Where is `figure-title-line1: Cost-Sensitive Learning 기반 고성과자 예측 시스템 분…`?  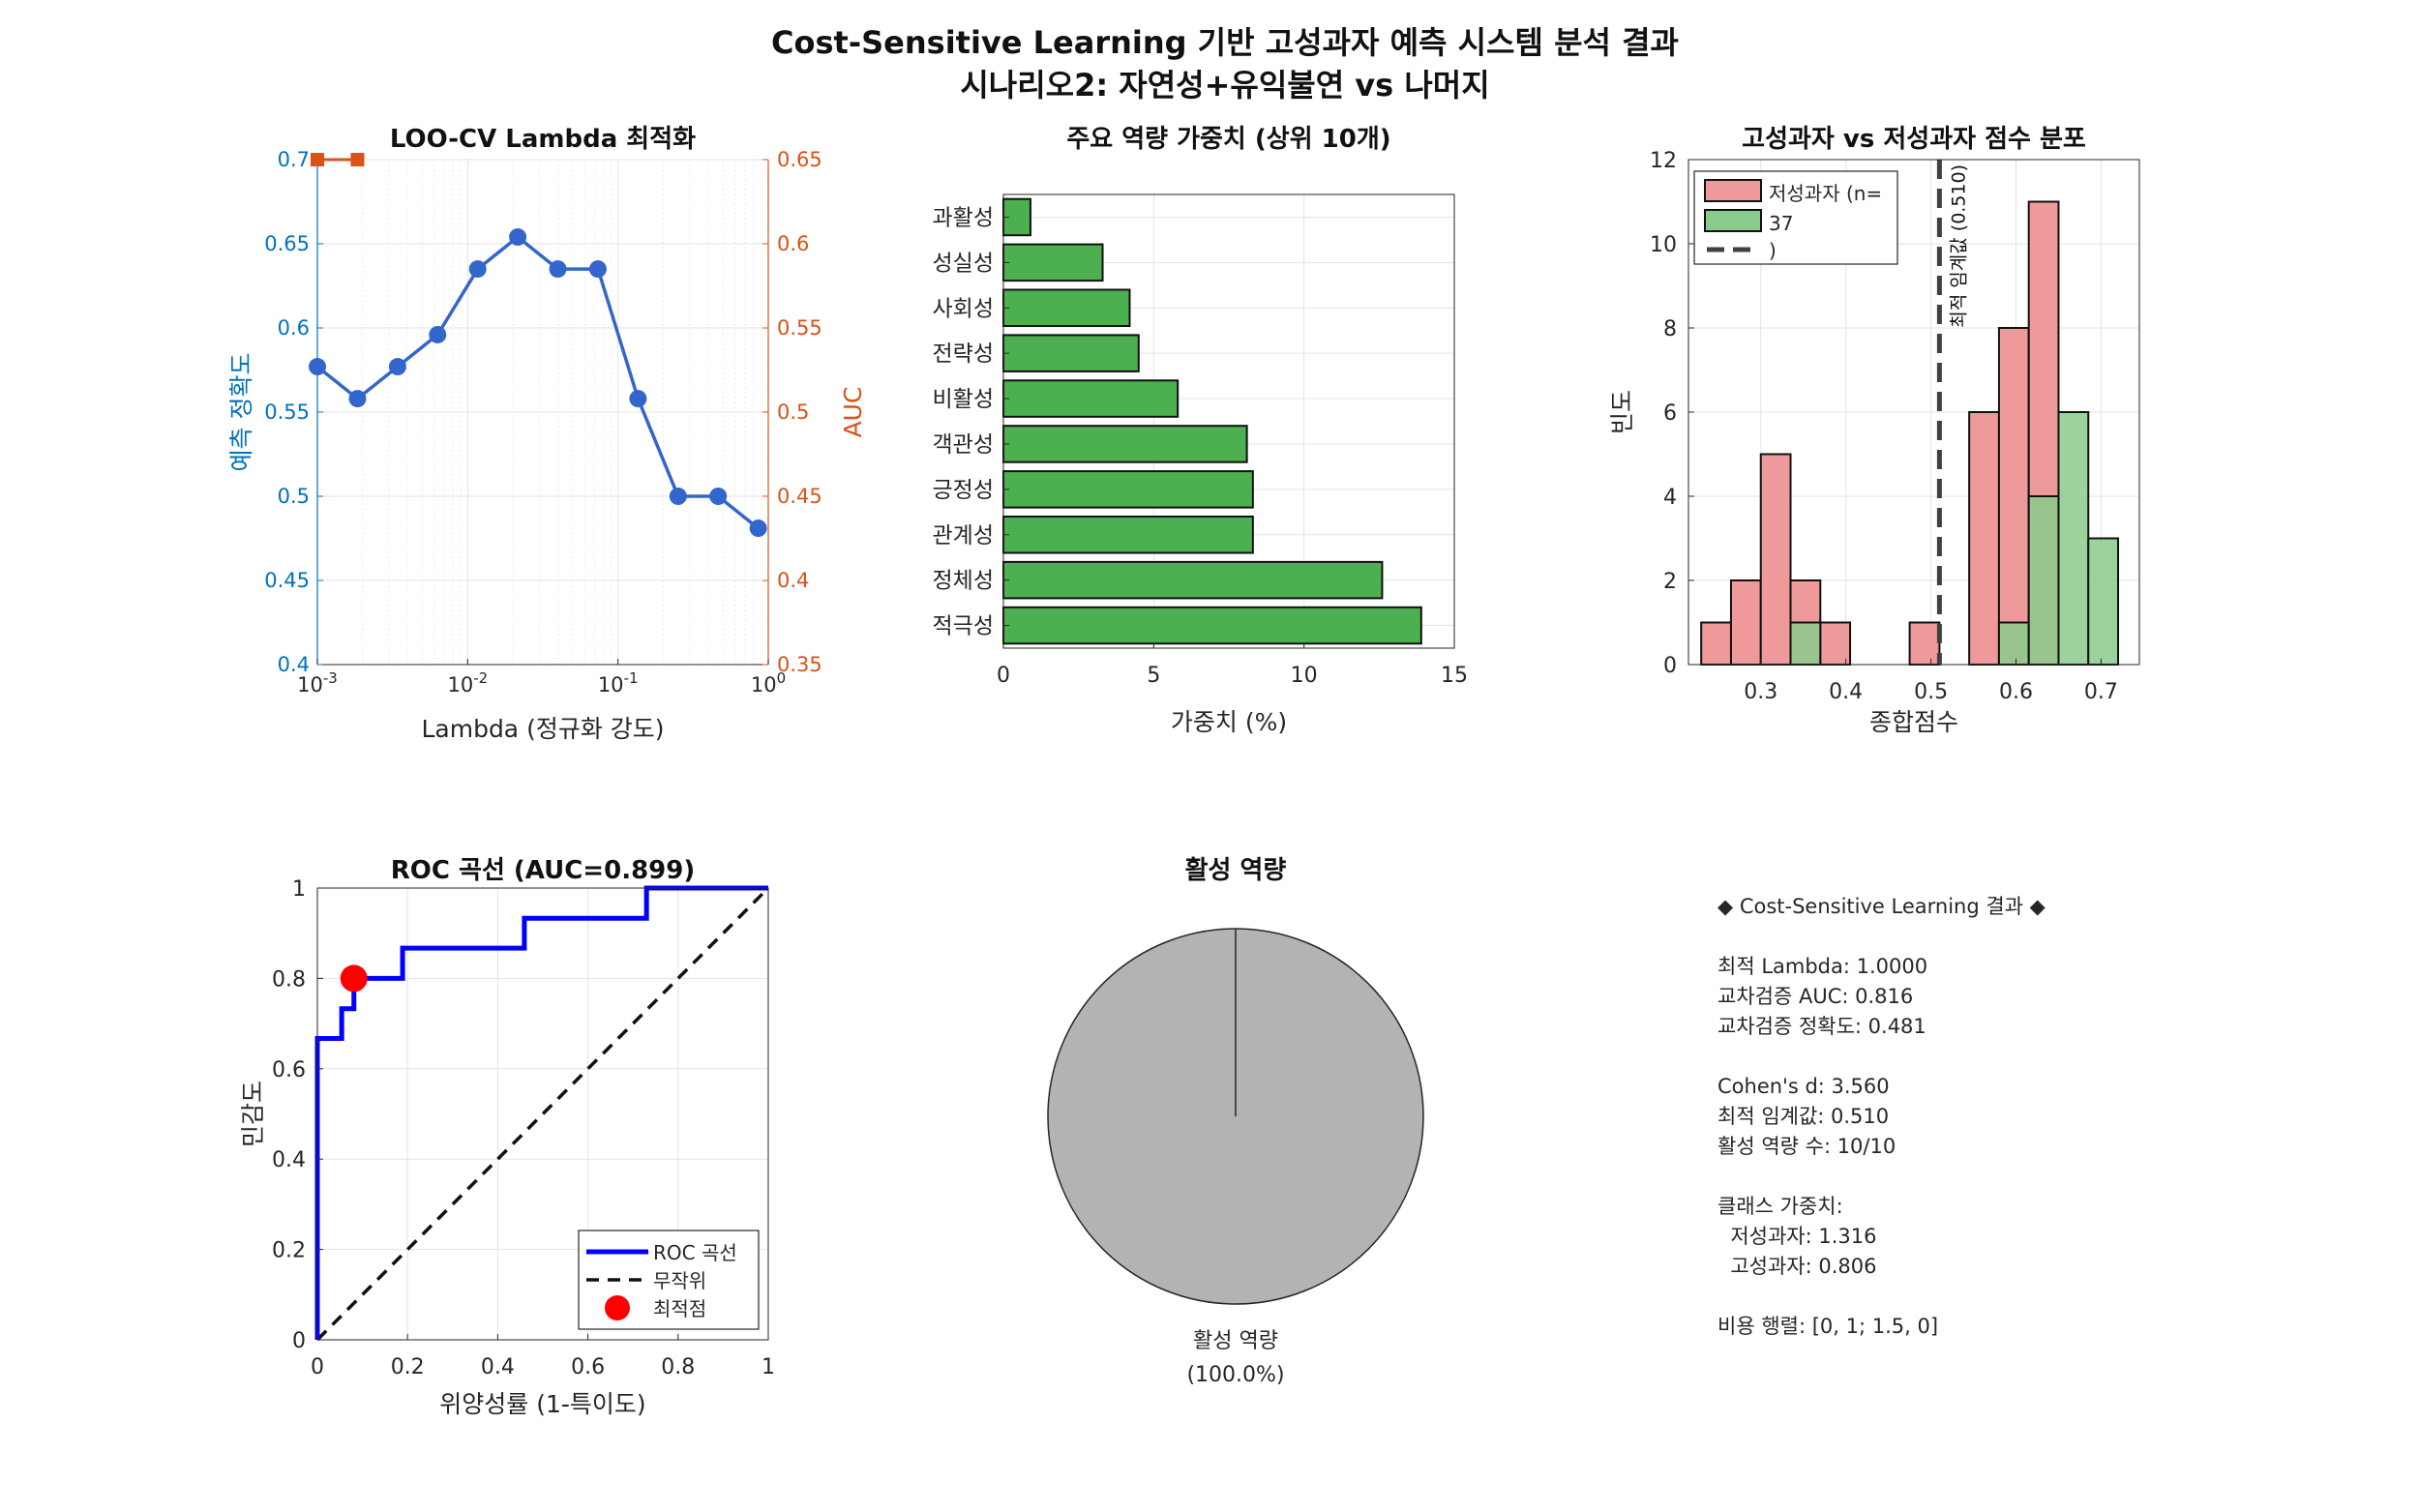
figure-title-line1: Cost-Sensitive Learning 기반 고성과자 예측 시스템 분… is located at coordinates (1225, 42).